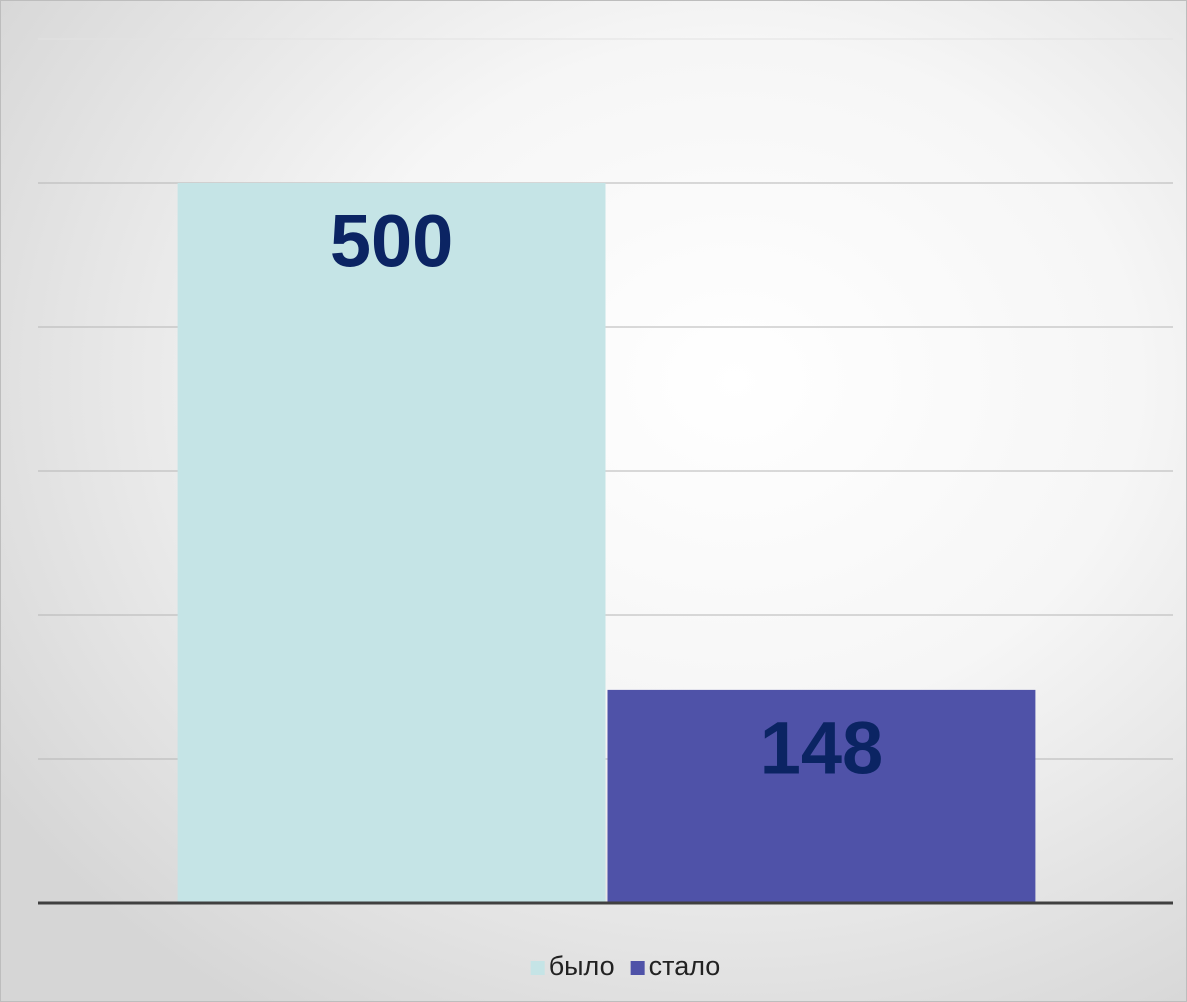  I want to click on legend-label: стало, so click(685, 966).